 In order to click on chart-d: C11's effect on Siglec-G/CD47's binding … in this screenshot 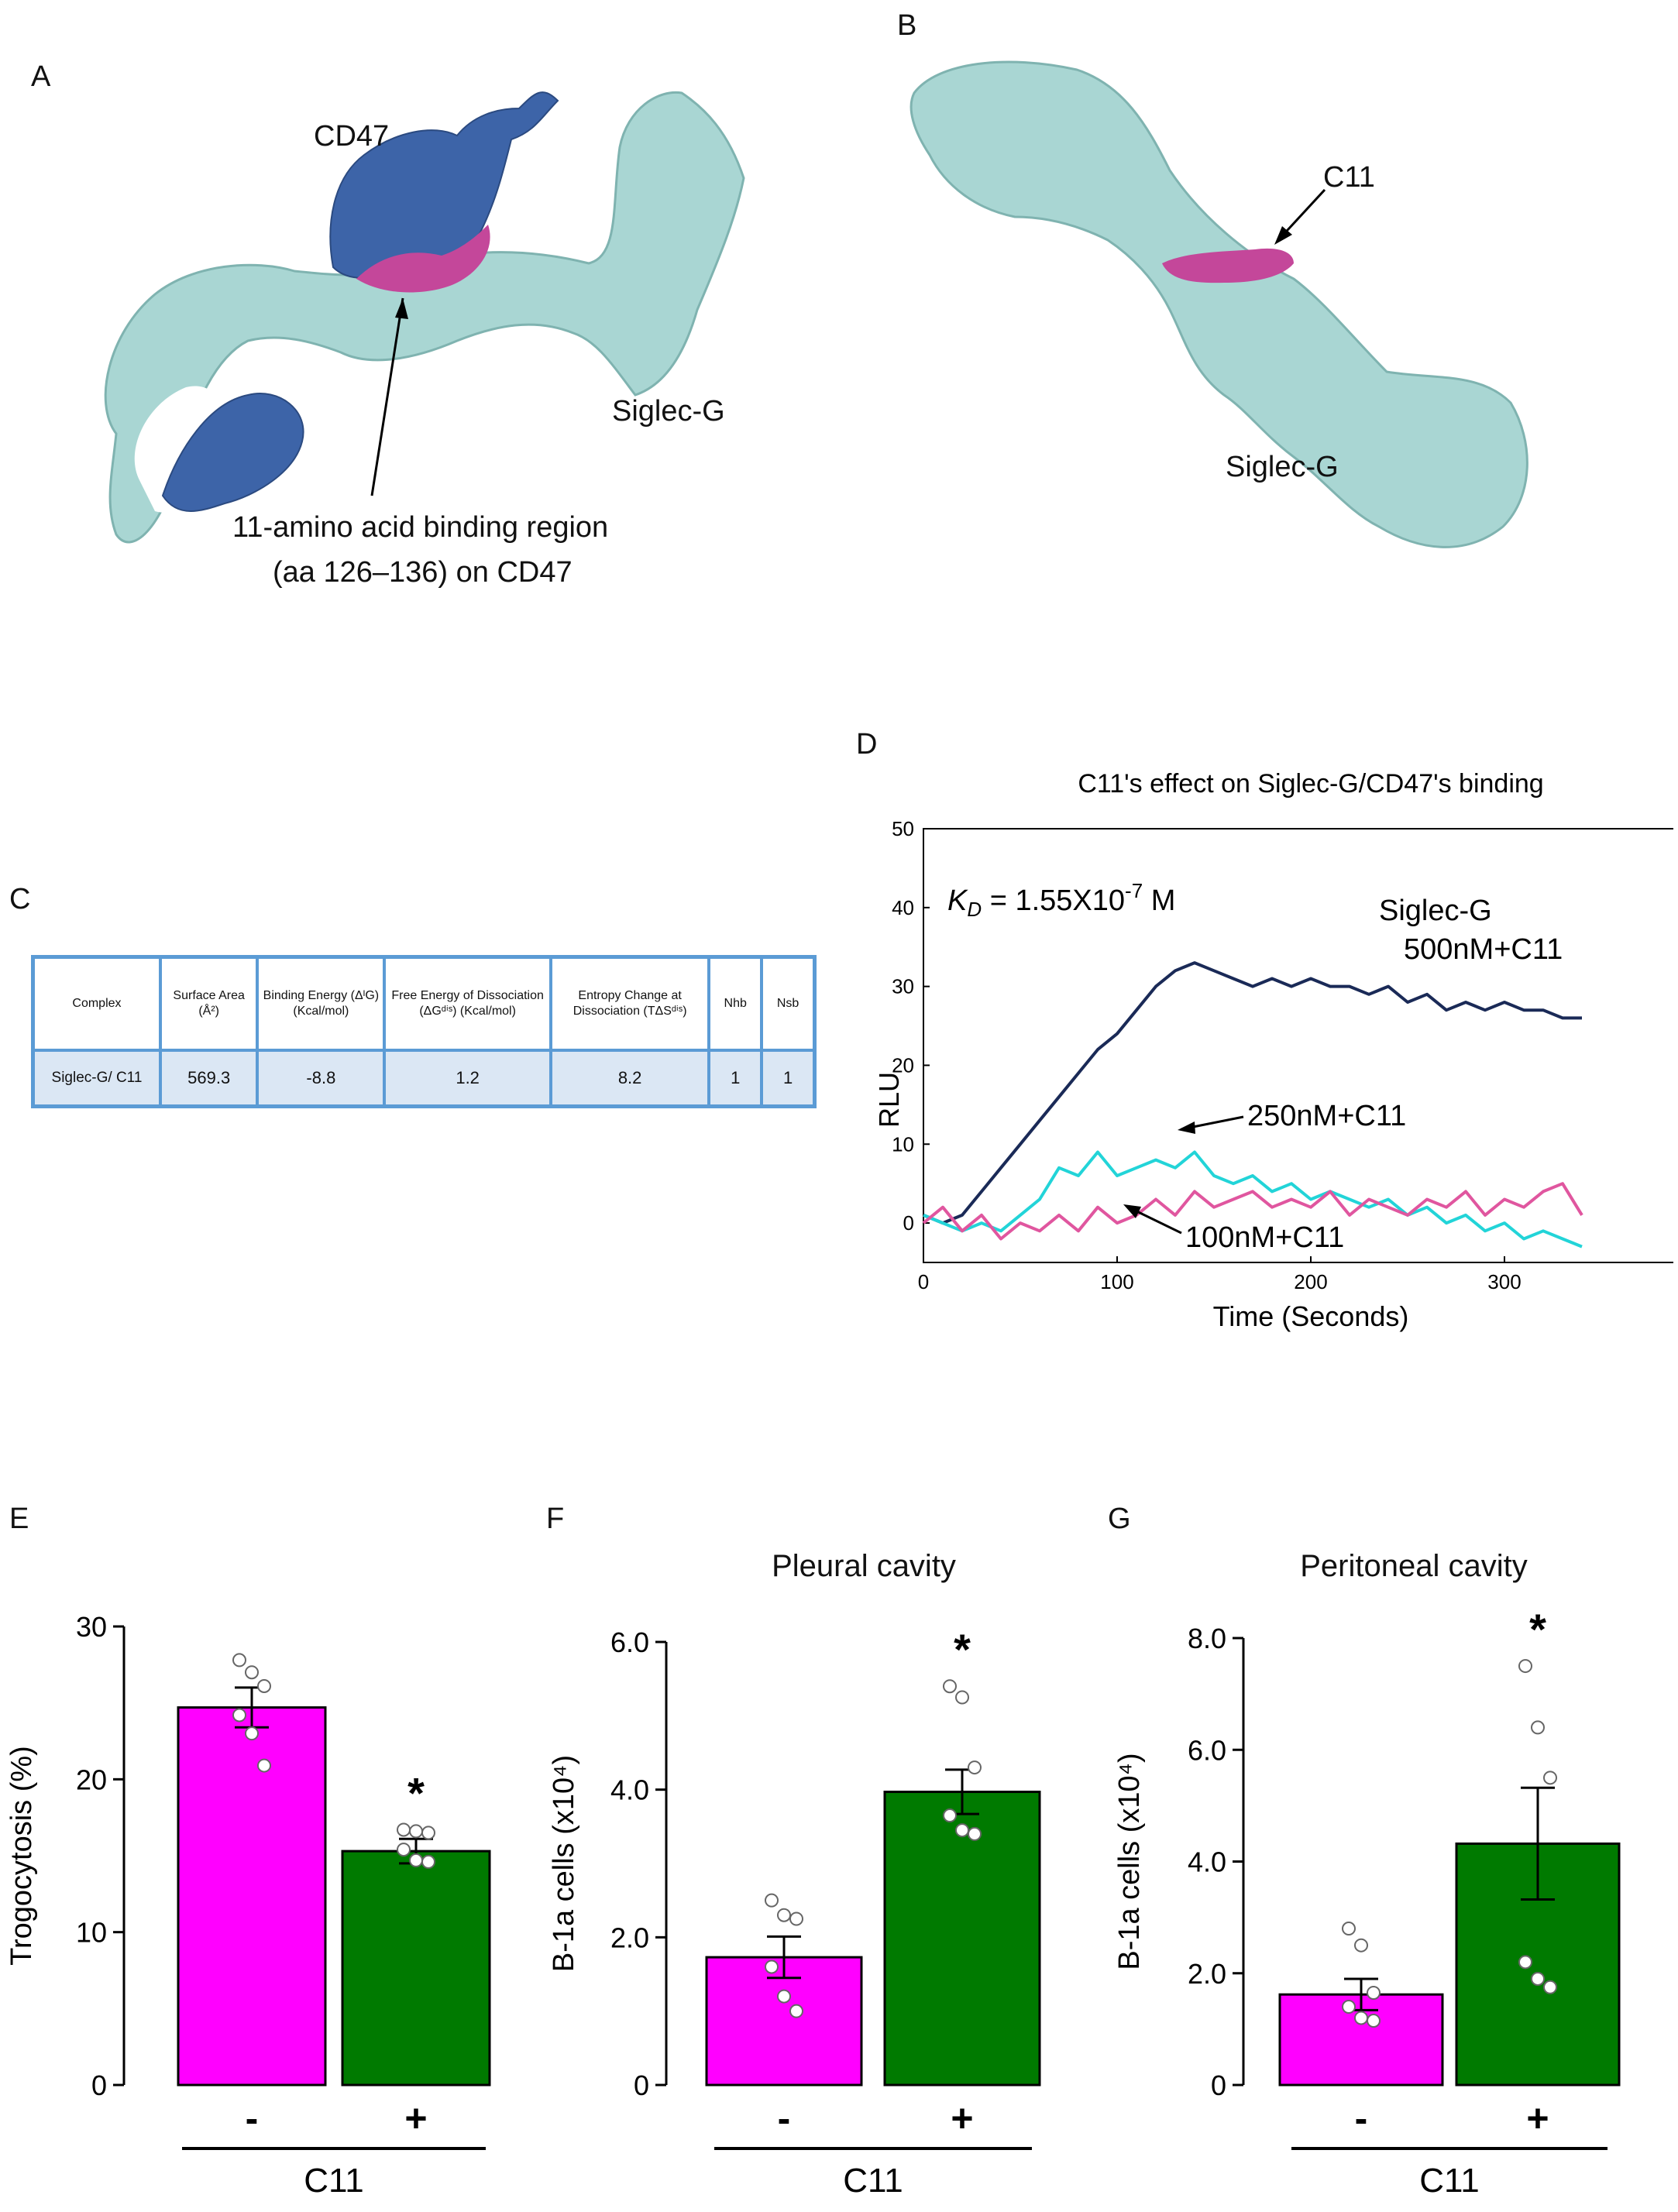, I will do `click(1273, 1050)`.